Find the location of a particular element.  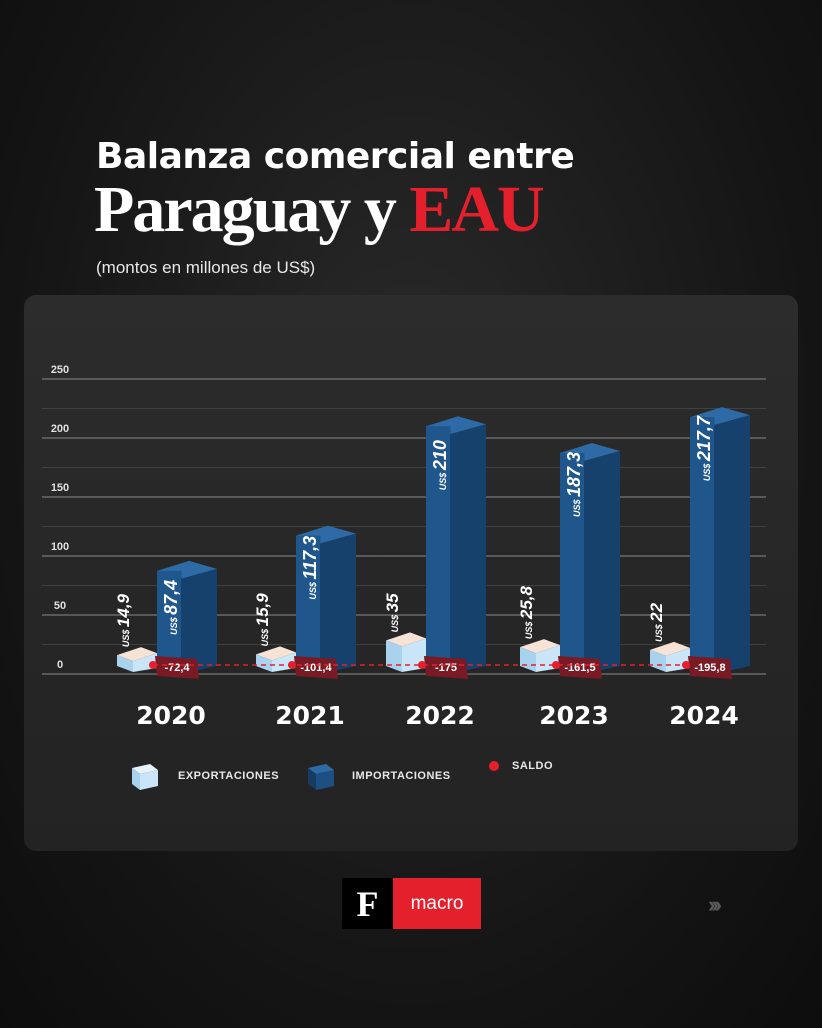

x-category-label: 2023 is located at coordinates (574, 715).